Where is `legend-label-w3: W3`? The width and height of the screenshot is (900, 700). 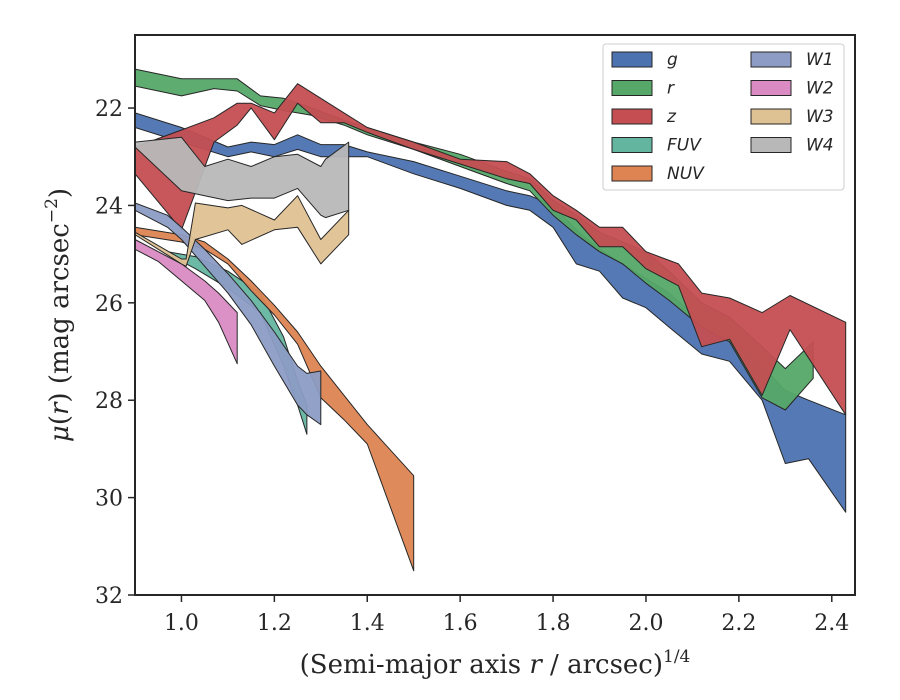 legend-label-w3: W3 is located at coordinates (820, 117).